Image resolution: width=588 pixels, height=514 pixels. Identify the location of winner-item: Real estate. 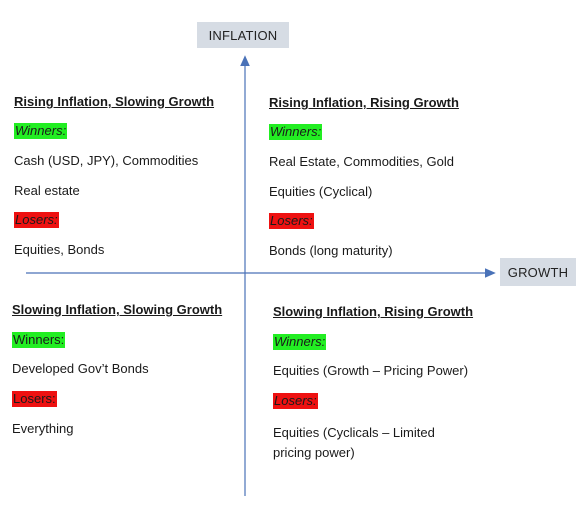
(47, 190).